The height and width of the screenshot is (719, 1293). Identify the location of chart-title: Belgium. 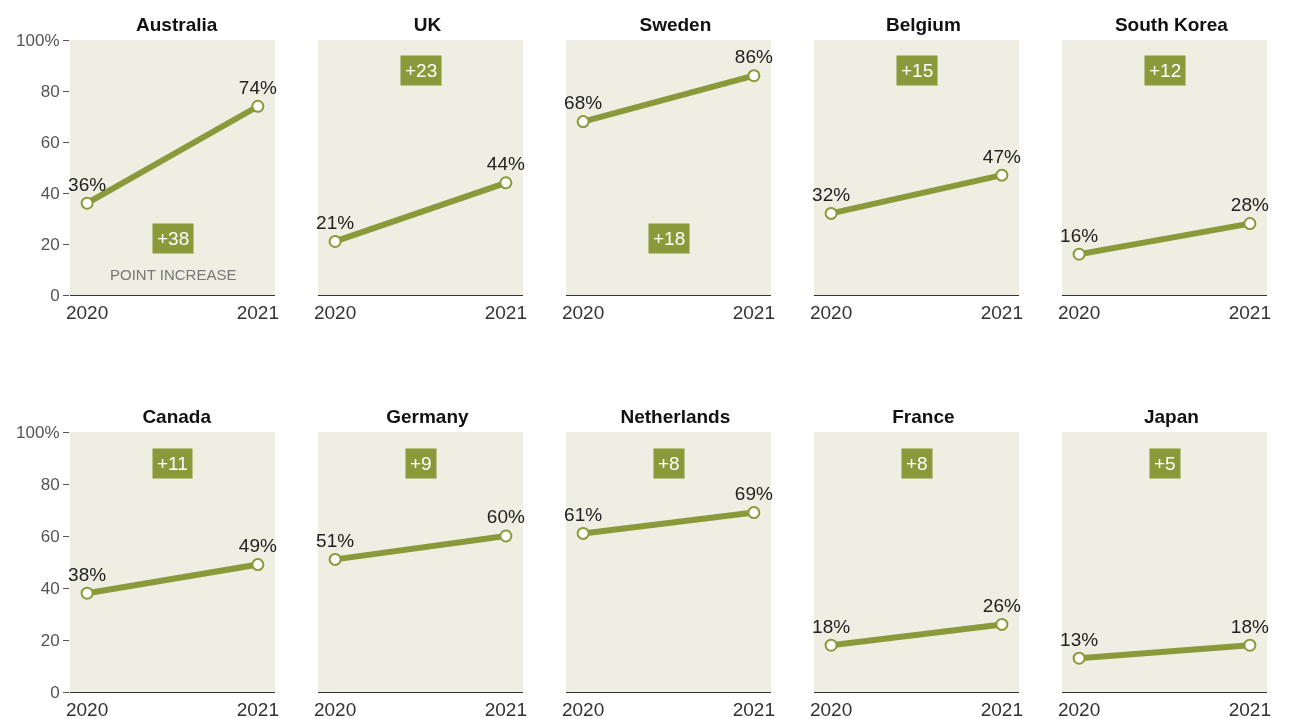
(923, 24).